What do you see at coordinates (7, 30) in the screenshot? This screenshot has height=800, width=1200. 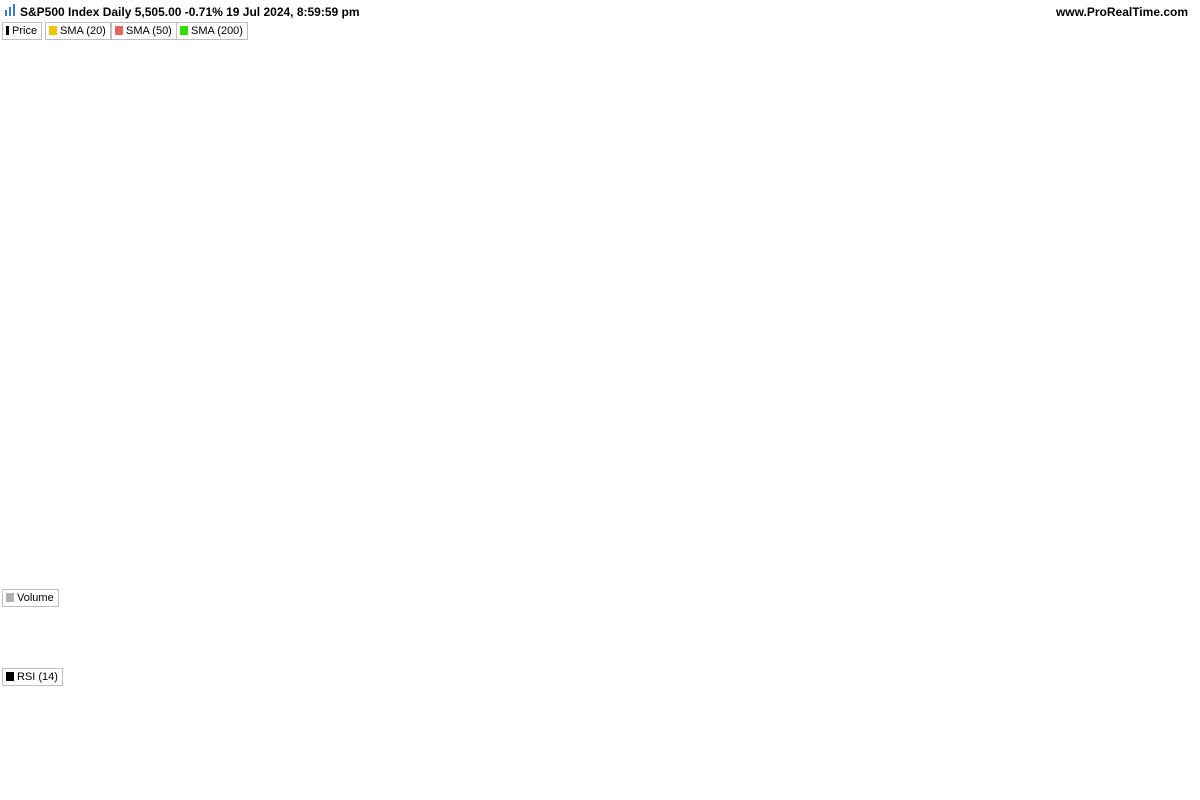 I see `price-swatch` at bounding box center [7, 30].